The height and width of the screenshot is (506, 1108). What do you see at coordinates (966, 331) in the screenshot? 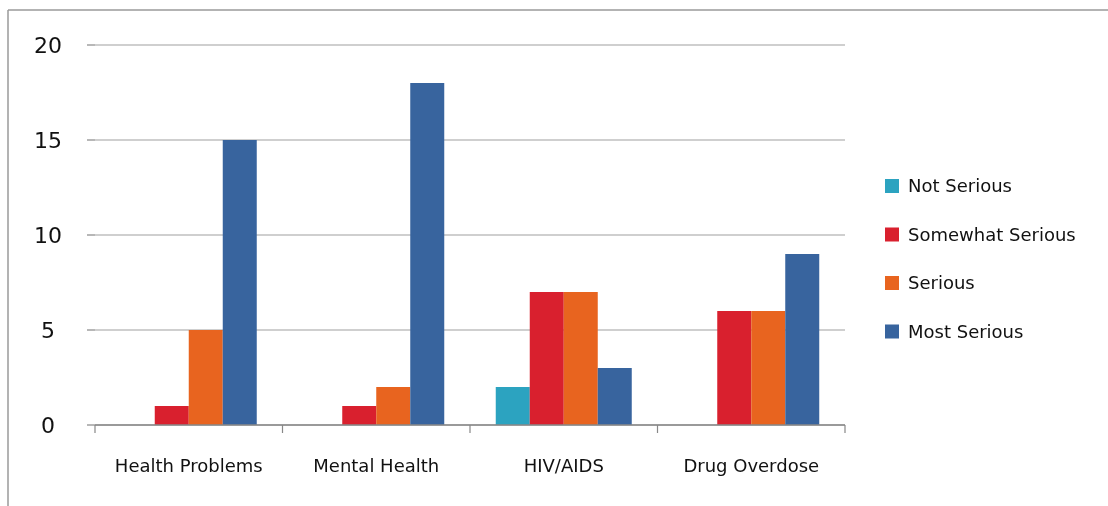
I see `legend-label: Most Serious` at bounding box center [966, 331].